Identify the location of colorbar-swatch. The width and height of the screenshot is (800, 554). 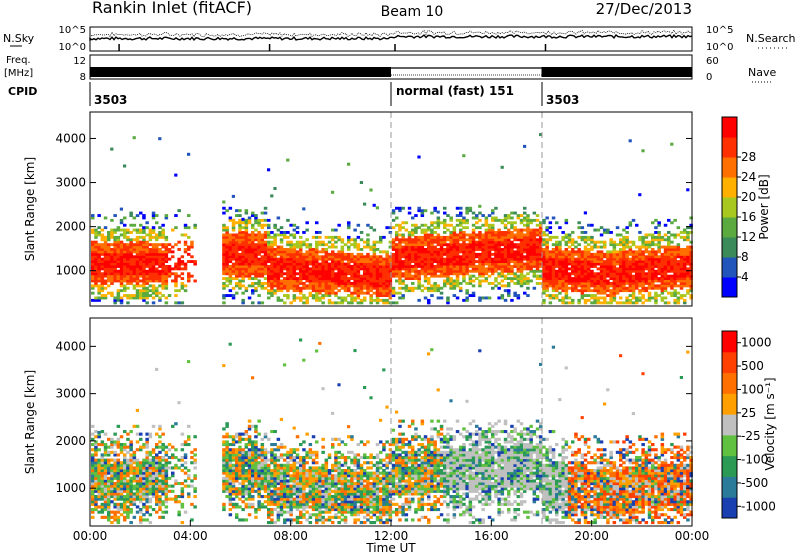
(729, 247).